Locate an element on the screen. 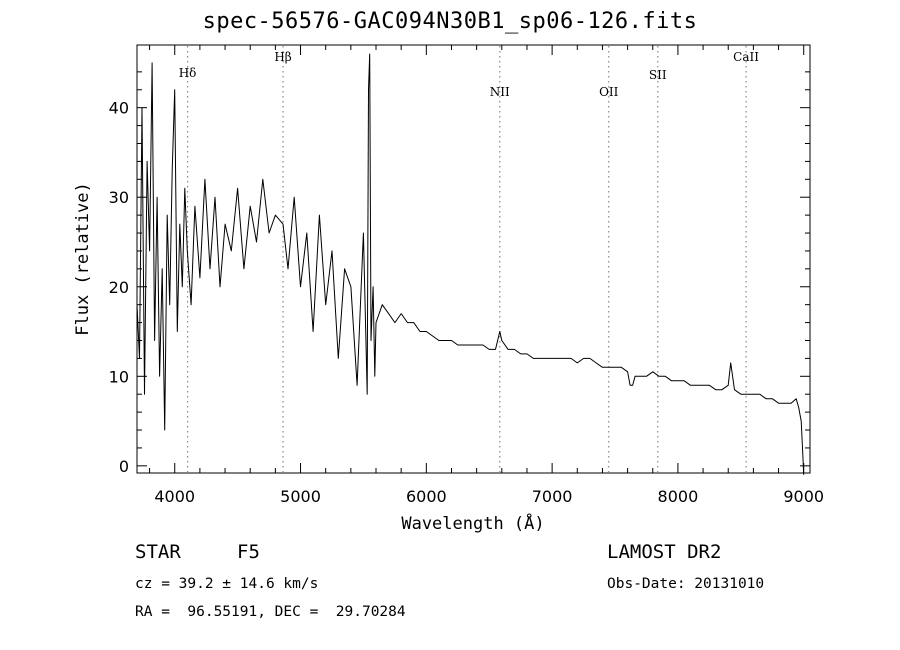 The height and width of the screenshot is (650, 900). y-axis-label: Flux (relative) is located at coordinates (83, 259).